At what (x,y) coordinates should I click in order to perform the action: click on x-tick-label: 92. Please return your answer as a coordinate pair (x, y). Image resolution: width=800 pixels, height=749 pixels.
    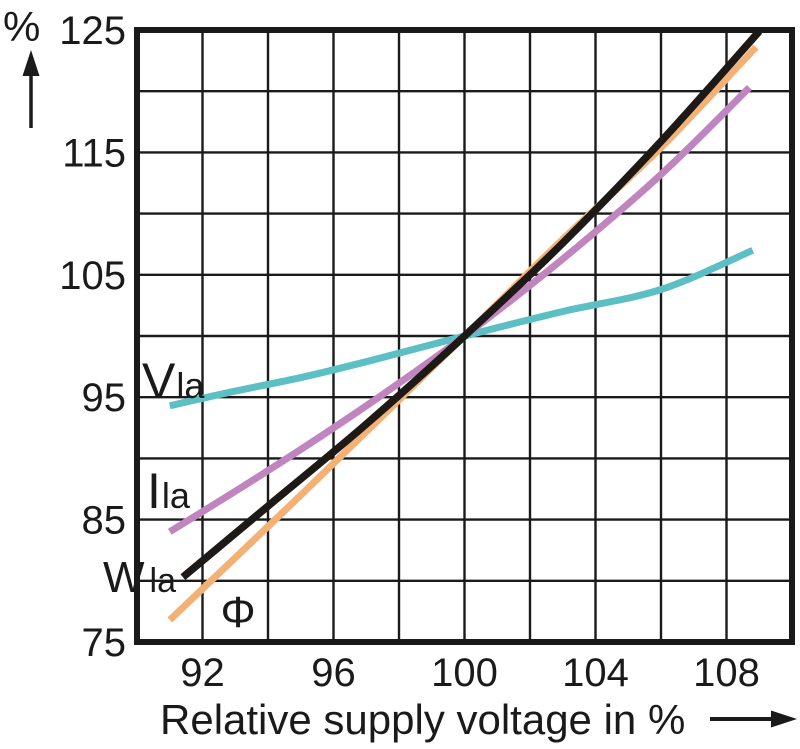
    Looking at the image, I should click on (202, 673).